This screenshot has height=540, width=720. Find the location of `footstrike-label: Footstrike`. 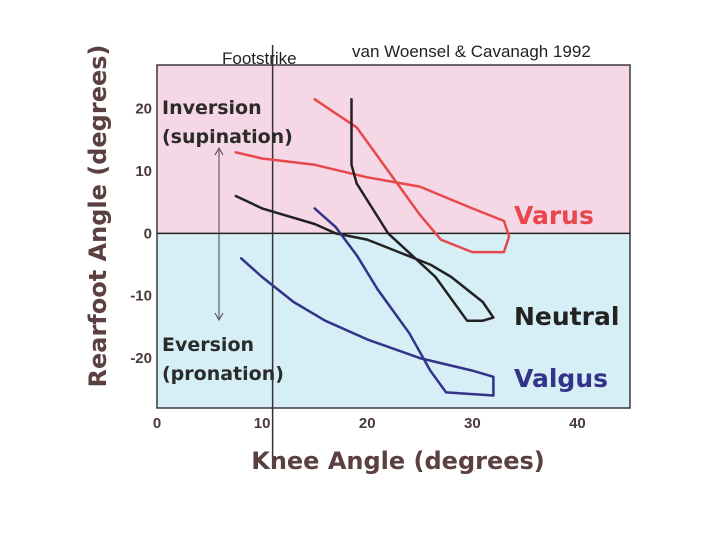

footstrike-label: Footstrike is located at coordinates (259, 58).